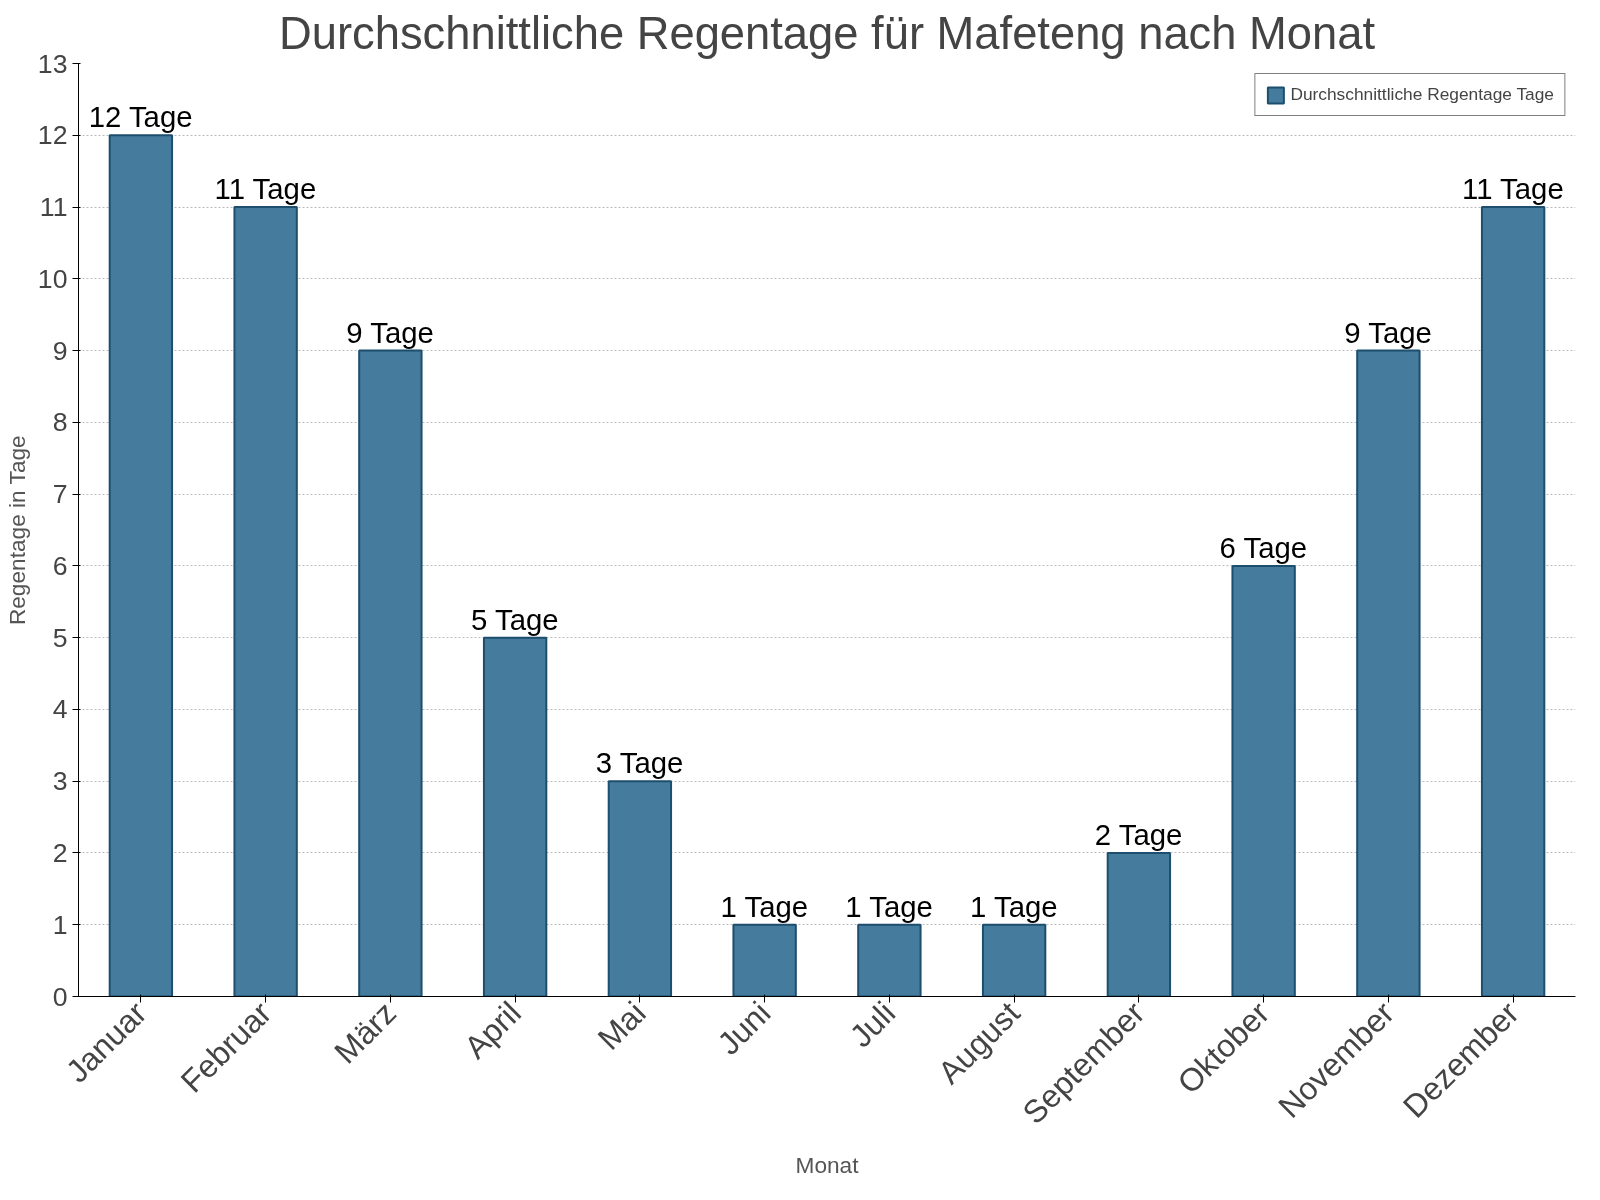  I want to click on y-axis-title: Regentage in Tage, so click(16, 530).